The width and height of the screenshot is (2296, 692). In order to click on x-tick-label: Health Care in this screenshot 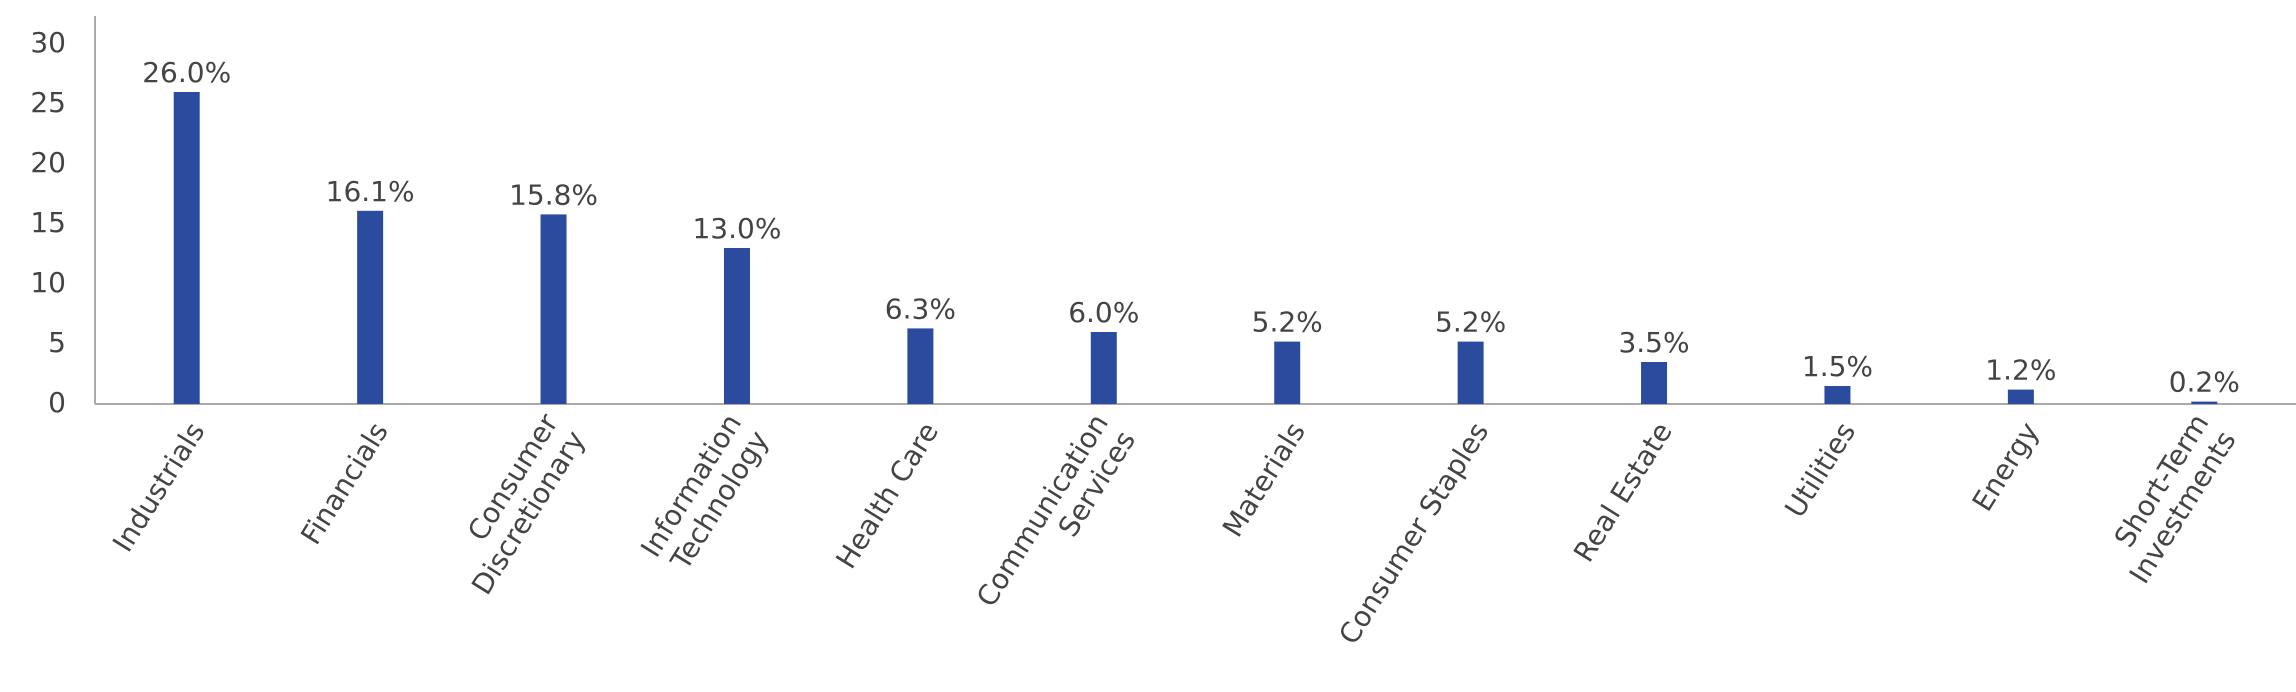, I will do `click(887, 495)`.